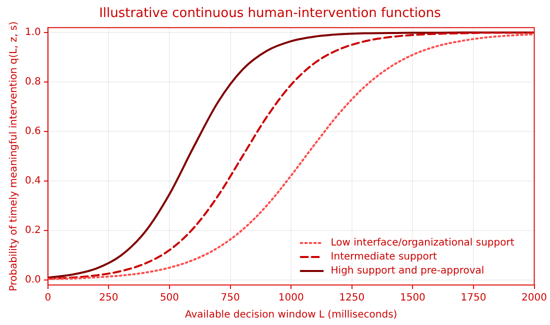 This screenshot has width=550, height=325. I want to click on x-tick-label: 1000, so click(291, 298).